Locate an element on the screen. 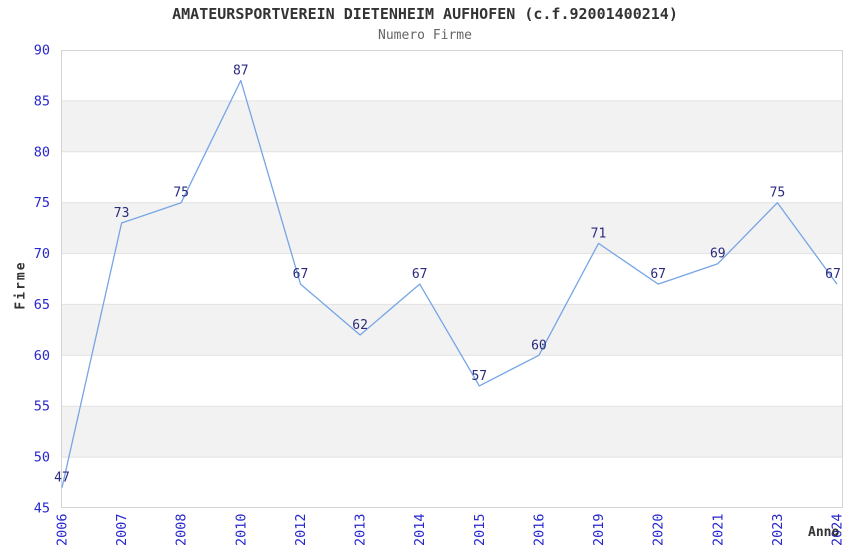 Image resolution: width=850 pixels, height=550 pixels. point-label: 60 is located at coordinates (539, 345).